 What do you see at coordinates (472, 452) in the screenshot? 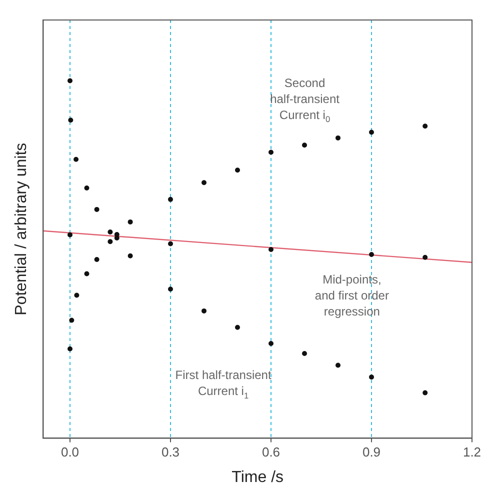
I see `x-tick-label: 1.2` at bounding box center [472, 452].